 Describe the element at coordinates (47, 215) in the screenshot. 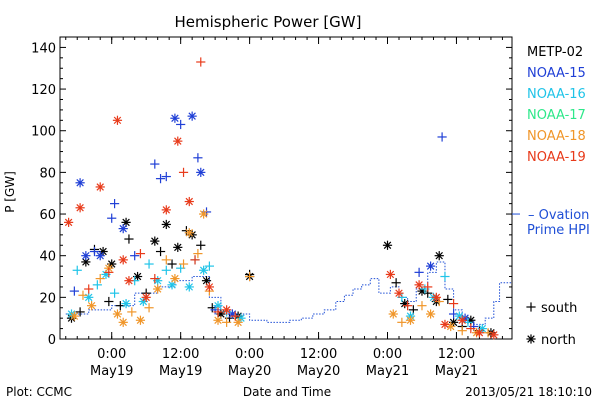

I see `y-tick-label: 60` at that location.